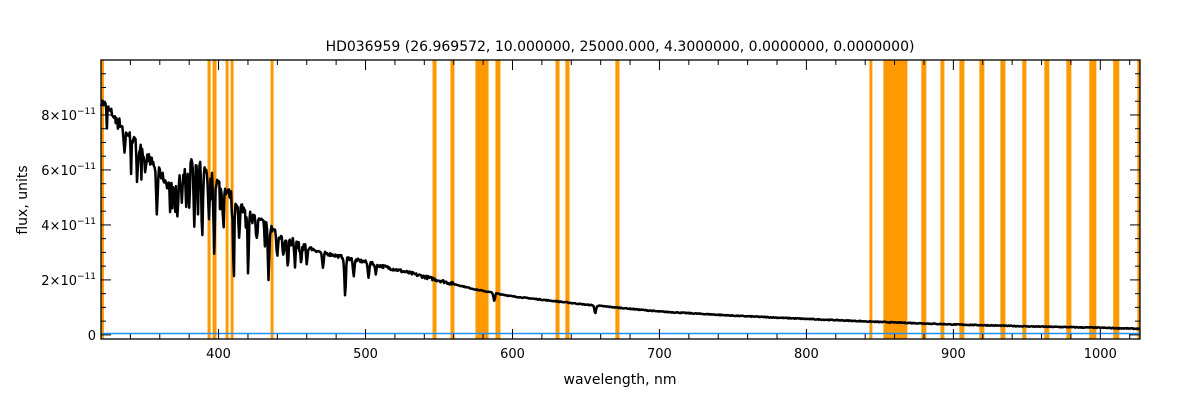 The height and width of the screenshot is (400, 1200). Describe the element at coordinates (1100, 354) in the screenshot. I see `x-tick-label: 1000` at that location.